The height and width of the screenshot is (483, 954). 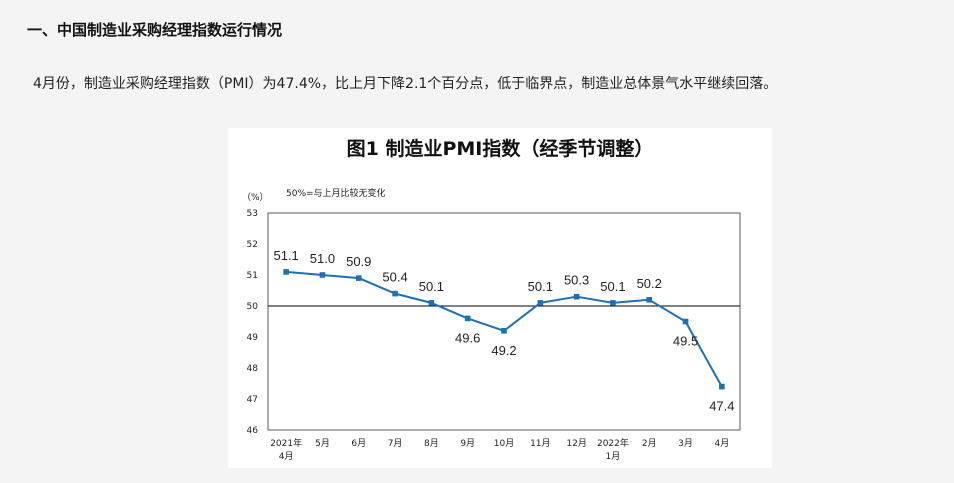 What do you see at coordinates (649, 283) in the screenshot?
I see `data-label: 50.2` at bounding box center [649, 283].